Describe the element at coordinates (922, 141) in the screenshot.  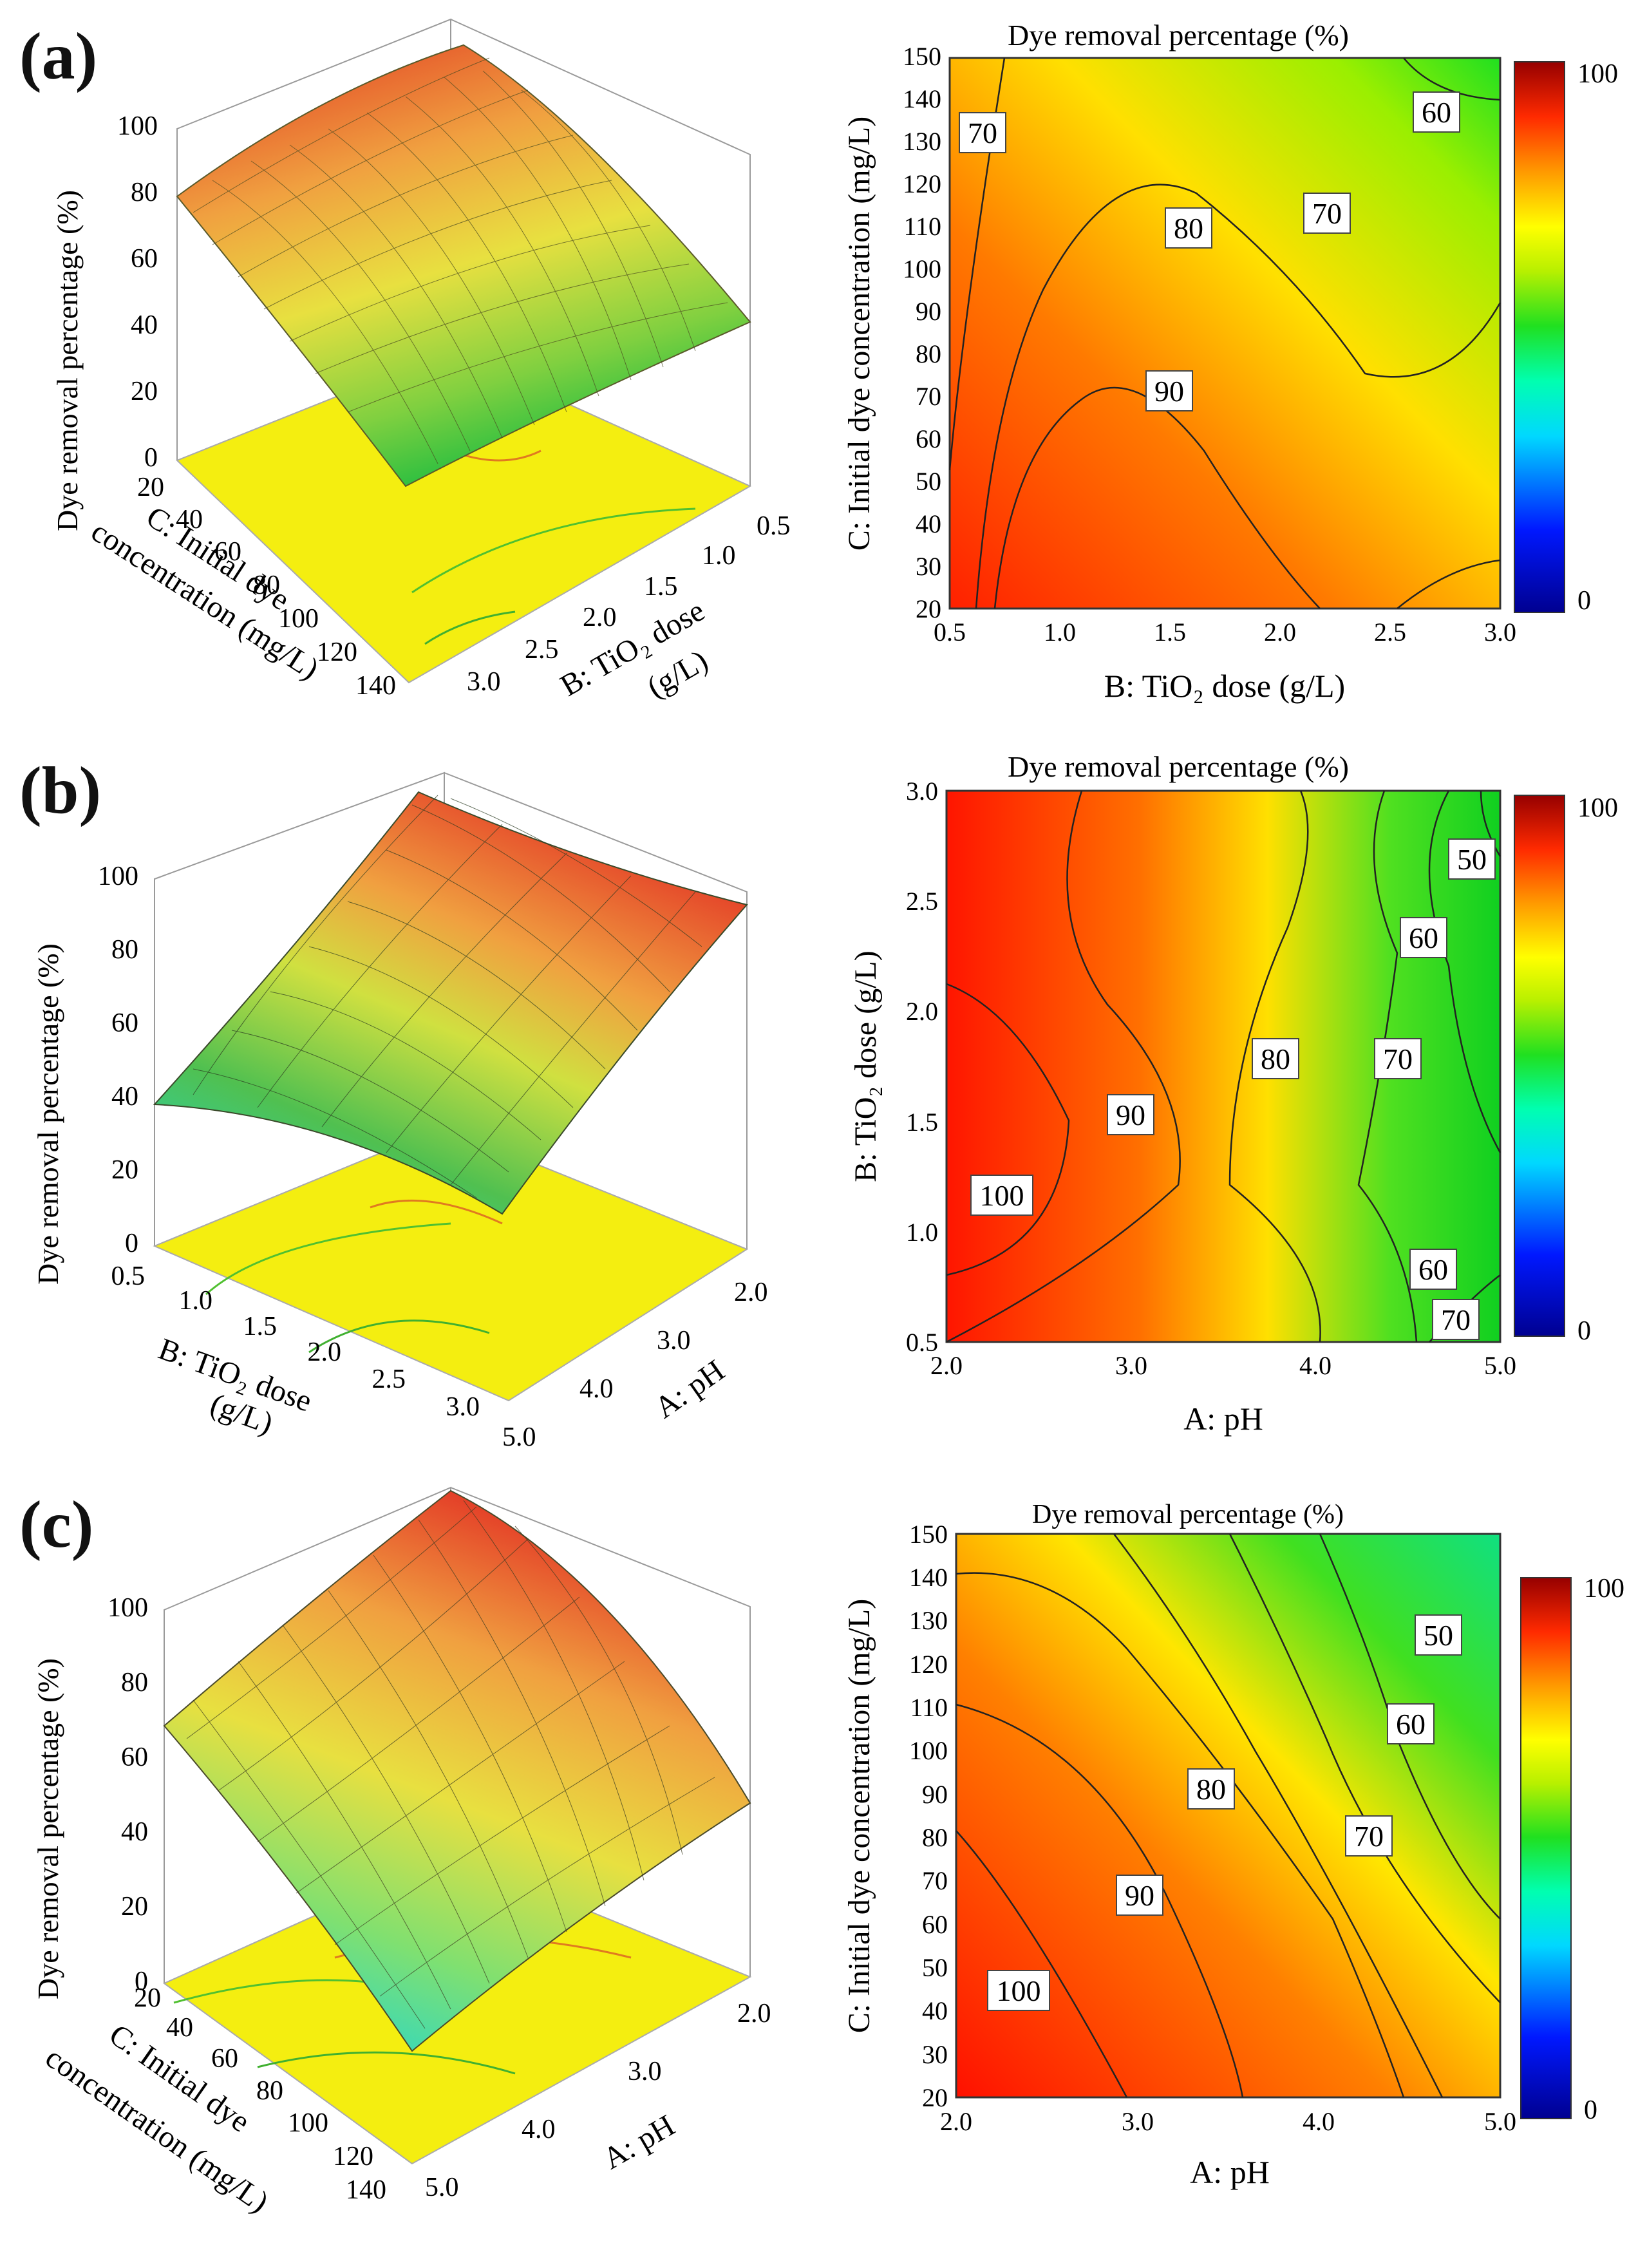
I see `y-tick: 130` at that location.